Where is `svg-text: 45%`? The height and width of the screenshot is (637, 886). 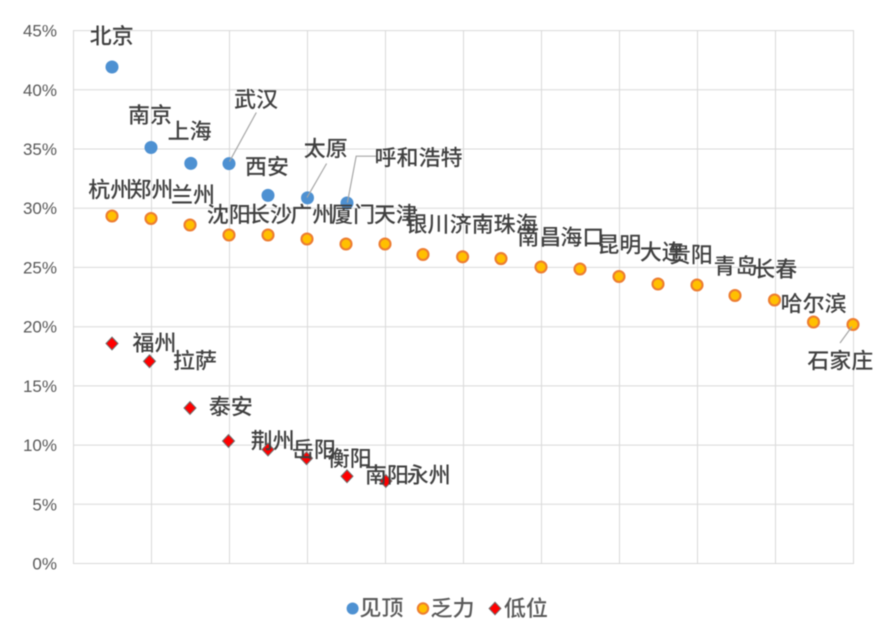
svg-text: 45% is located at coordinates (40, 31).